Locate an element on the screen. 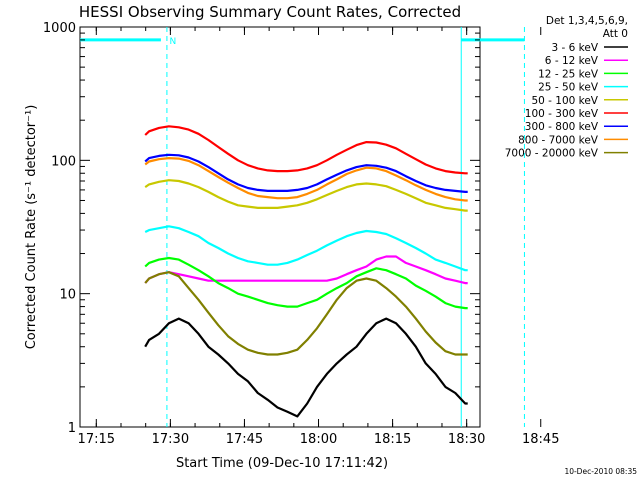  legend-label-3: 25 - 50 keV is located at coordinates (568, 88).